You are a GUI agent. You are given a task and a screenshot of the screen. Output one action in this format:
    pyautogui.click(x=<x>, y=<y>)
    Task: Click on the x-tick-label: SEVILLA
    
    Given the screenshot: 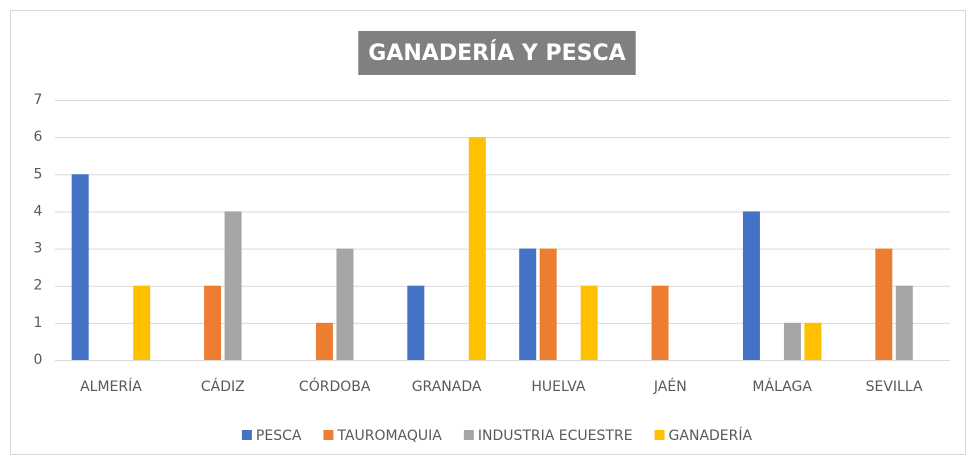 What is the action you would take?
    pyautogui.click(x=894, y=387)
    